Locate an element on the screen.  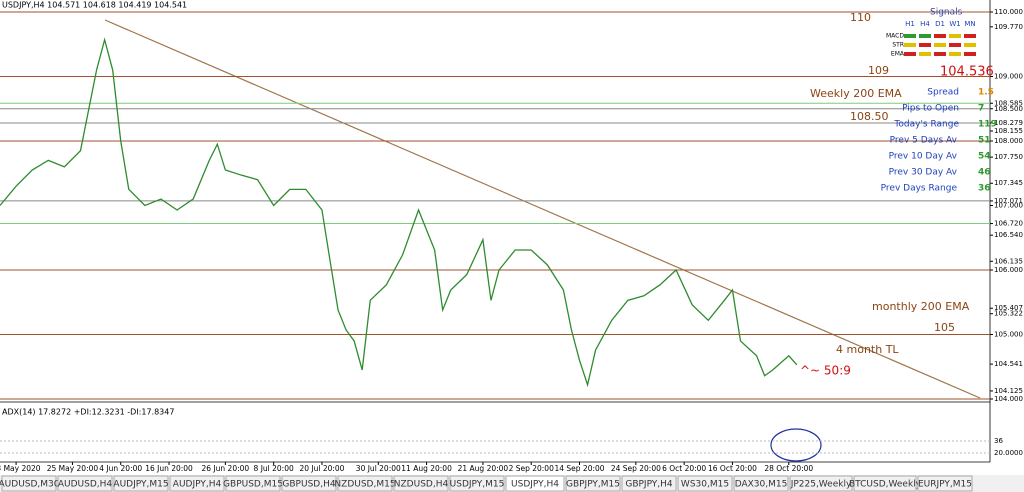
tab-label: AUDUSD,H4 is located at coordinates (85, 485).